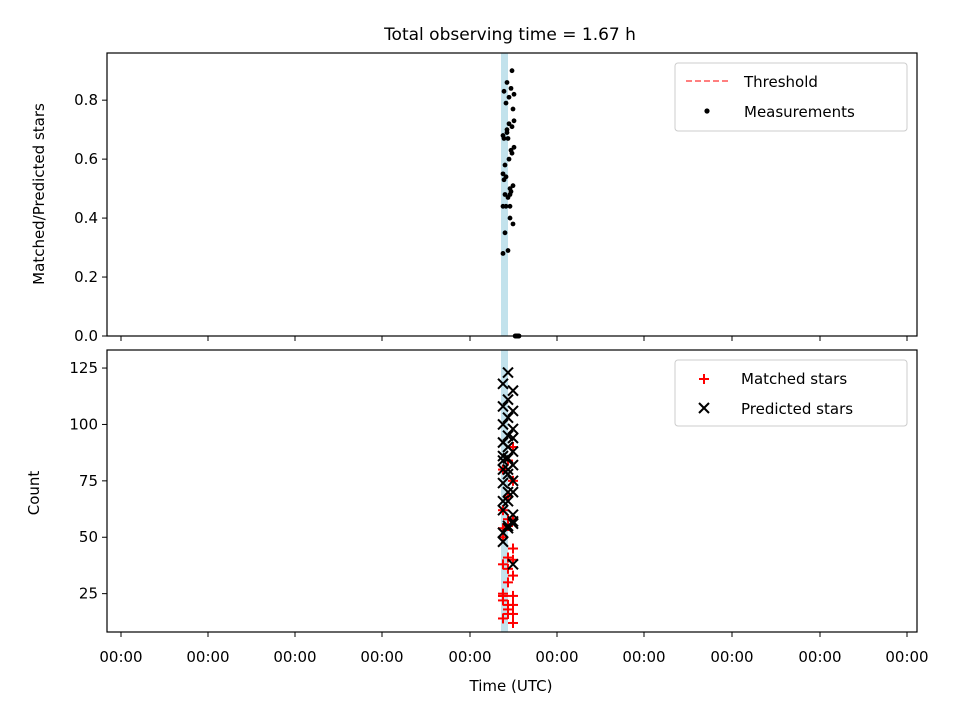 This screenshot has width=960, height=720. What do you see at coordinates (83, 368) in the screenshot?
I see `bottom-y-tick-label: 125` at bounding box center [83, 368].